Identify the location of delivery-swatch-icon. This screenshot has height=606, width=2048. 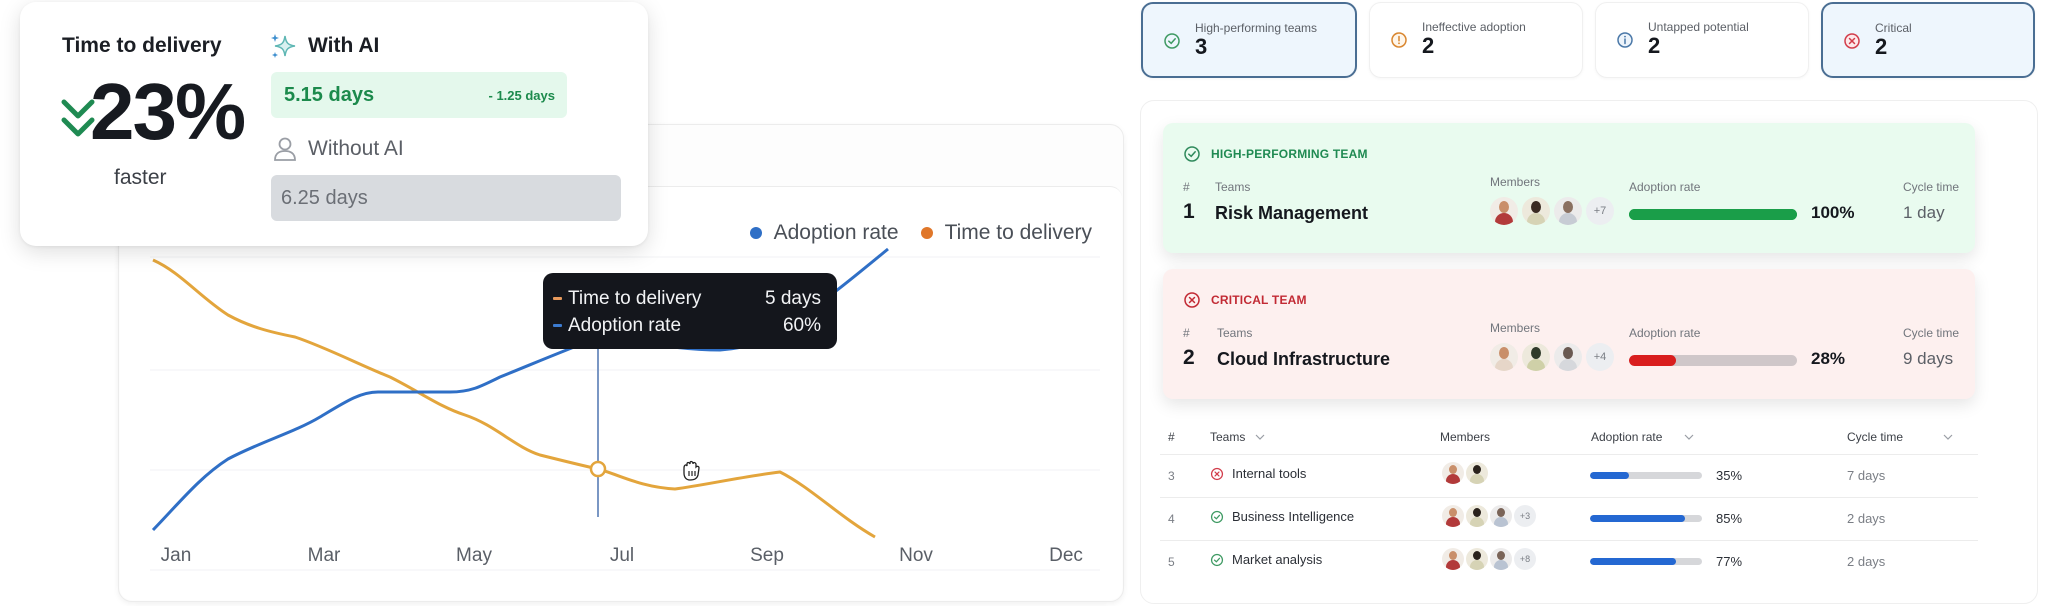
(557, 298).